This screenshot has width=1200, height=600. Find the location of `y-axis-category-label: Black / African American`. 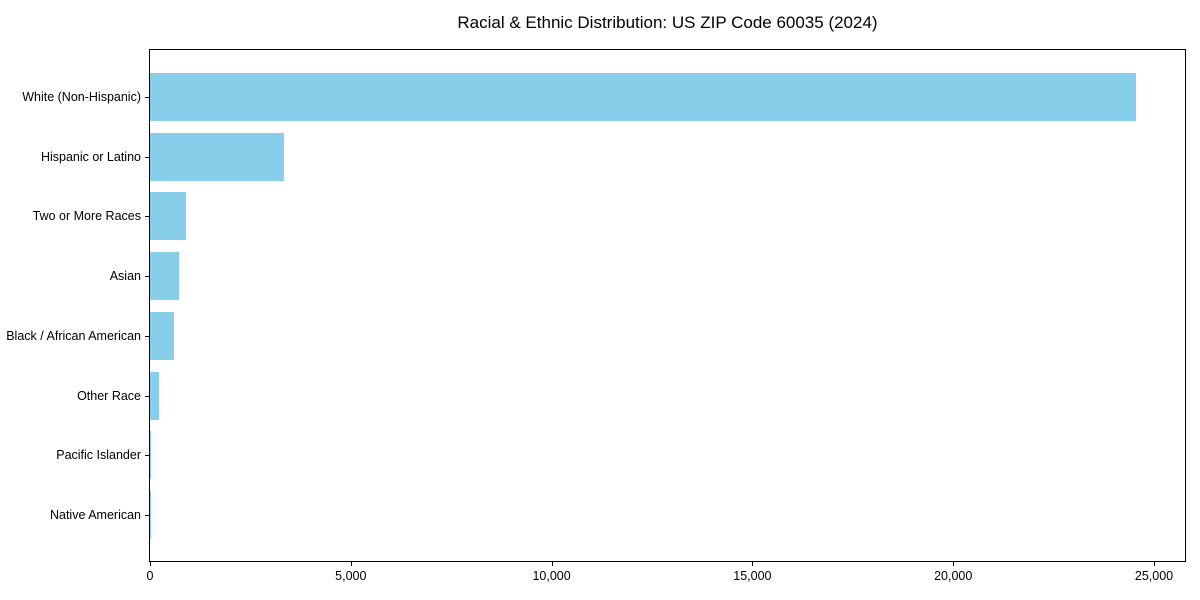

y-axis-category-label: Black / African American is located at coordinates (73, 335).